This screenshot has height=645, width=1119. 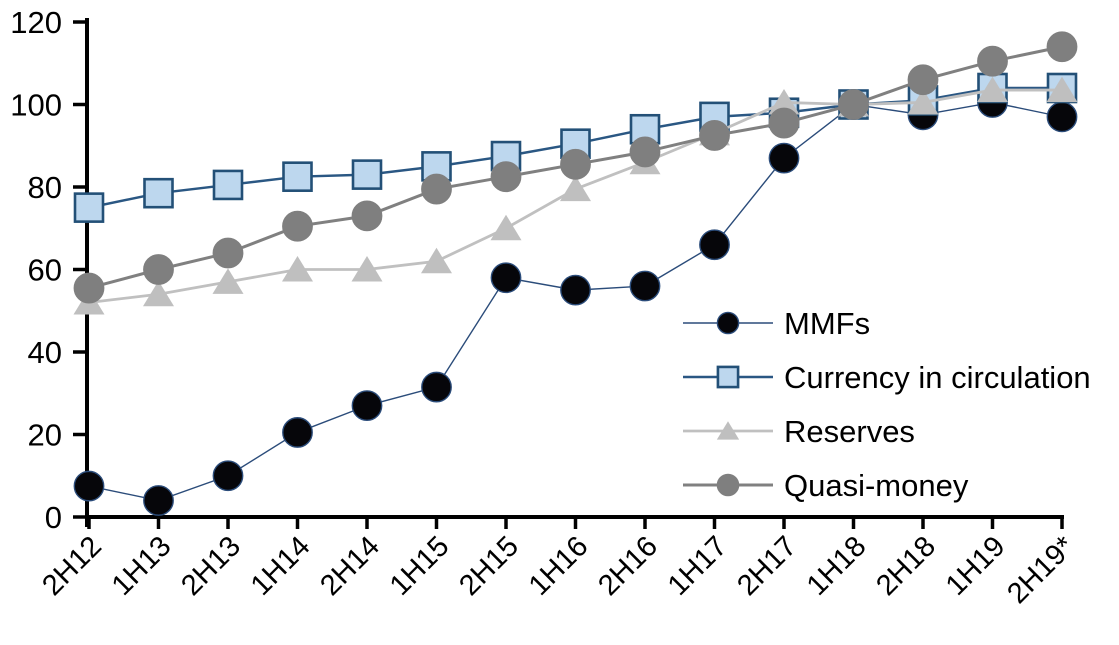 What do you see at coordinates (142, 566) in the screenshot?
I see `x-tick-label: 1H13` at bounding box center [142, 566].